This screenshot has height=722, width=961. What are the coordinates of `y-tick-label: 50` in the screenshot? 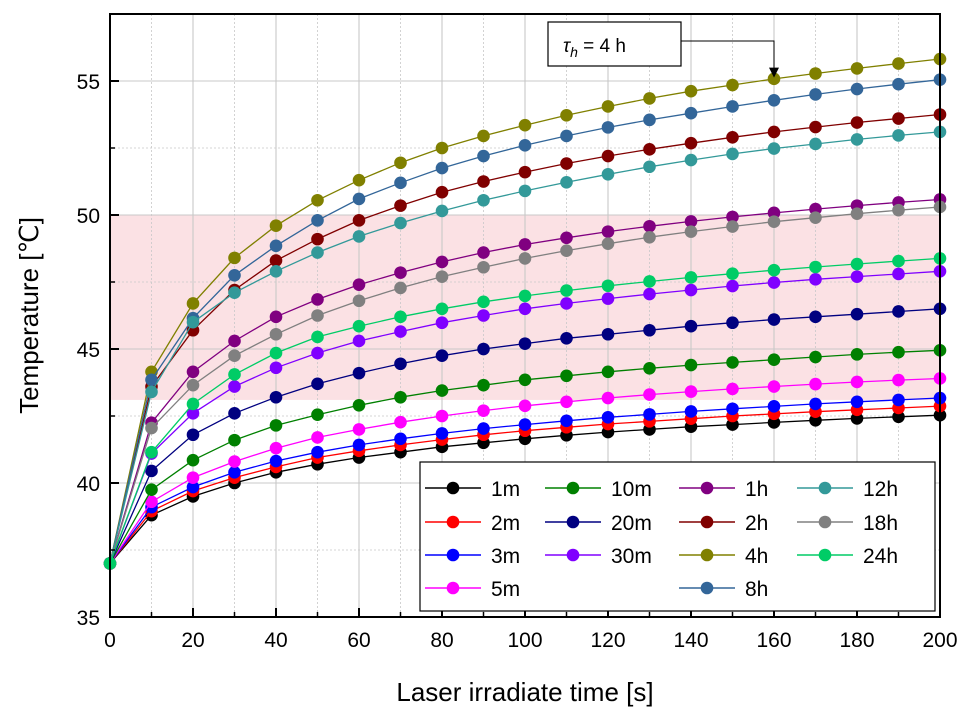 It's located at (88, 216).